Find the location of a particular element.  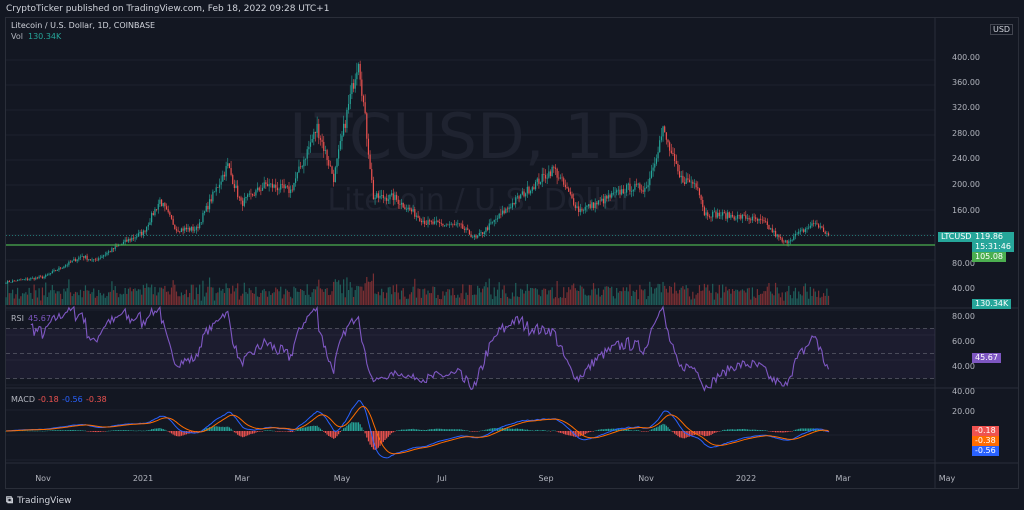

rsi-line is located at coordinates (430, 348).